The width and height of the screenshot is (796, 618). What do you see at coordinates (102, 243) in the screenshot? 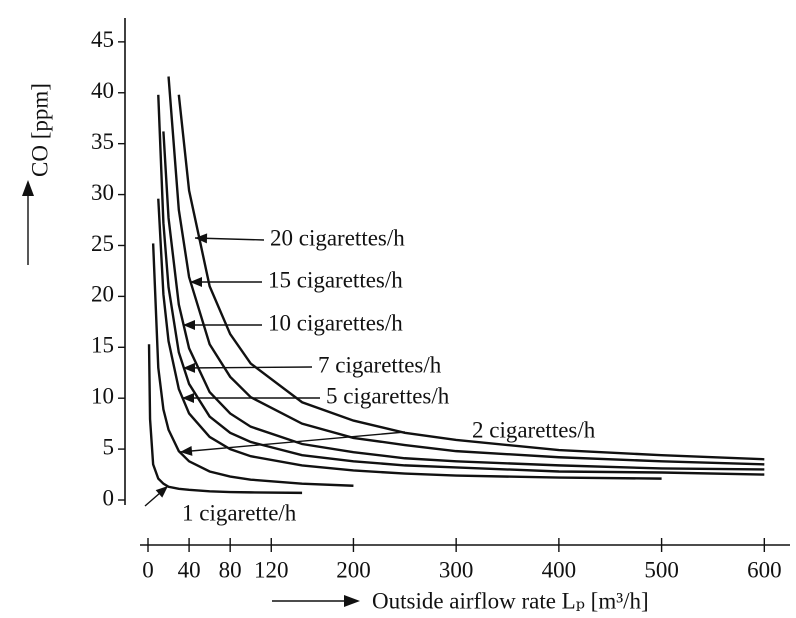
I see `y-tick-label: 25` at bounding box center [102, 243].